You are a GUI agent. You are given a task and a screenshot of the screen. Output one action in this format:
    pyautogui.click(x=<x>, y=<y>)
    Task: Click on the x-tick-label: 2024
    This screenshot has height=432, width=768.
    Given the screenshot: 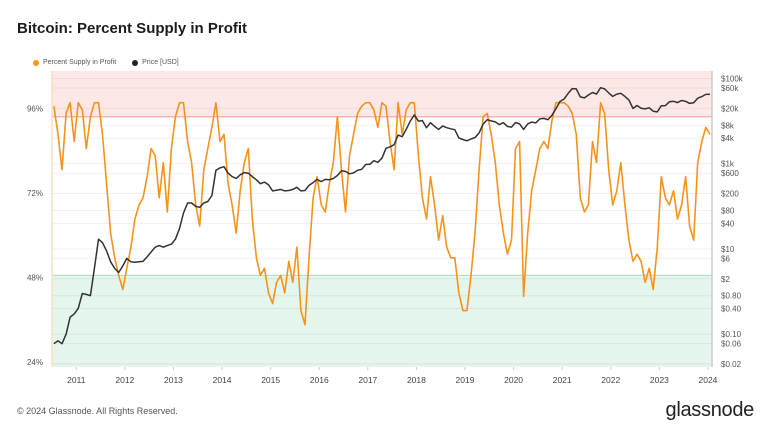 What is the action you would take?
    pyautogui.click(x=707, y=380)
    